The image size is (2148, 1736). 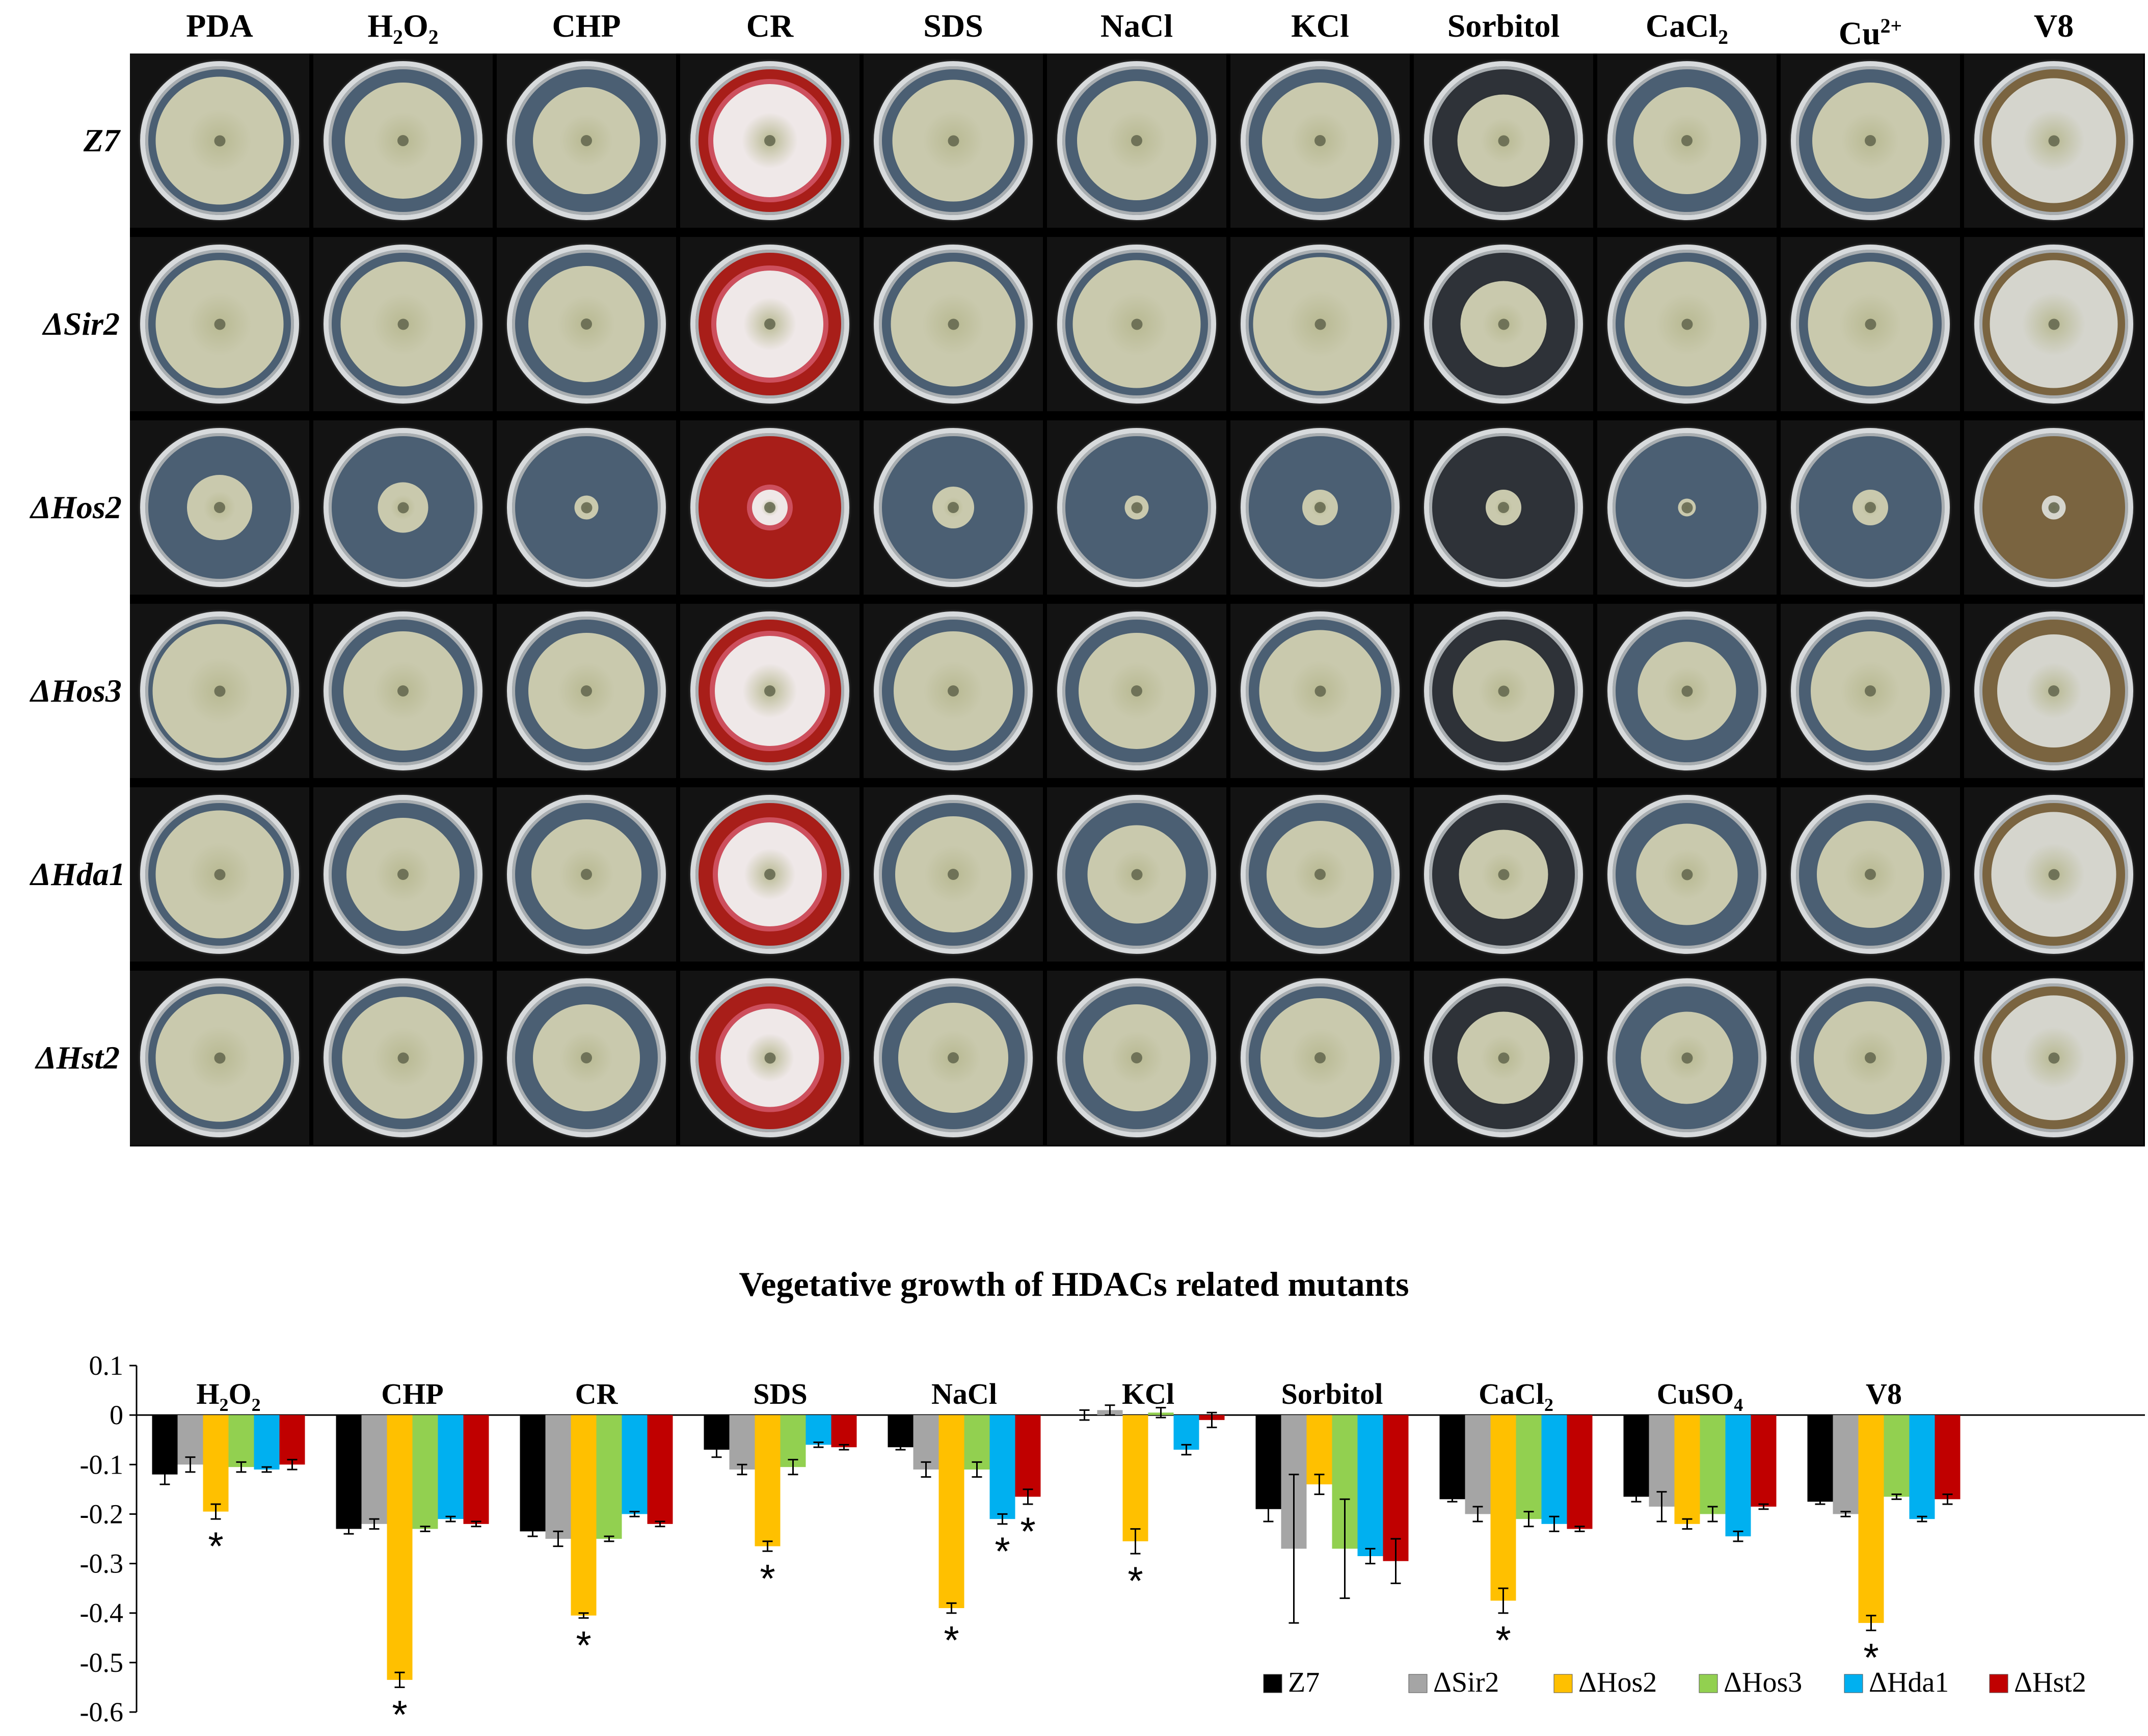 I want to click on column-header: Cu2+, so click(x=1870, y=33).